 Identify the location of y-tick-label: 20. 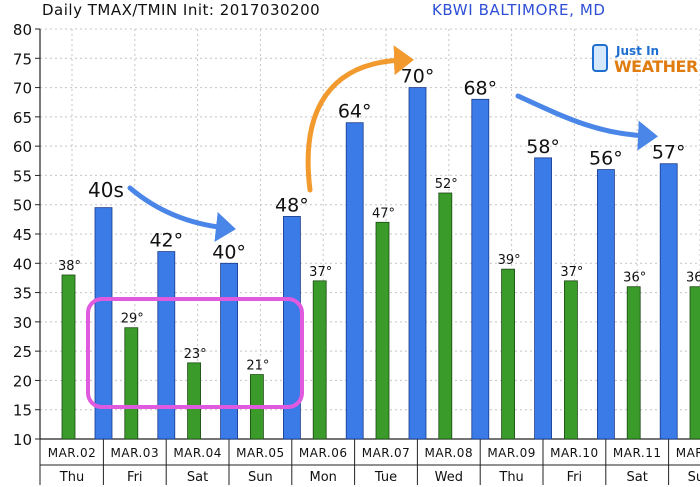
(22, 381).